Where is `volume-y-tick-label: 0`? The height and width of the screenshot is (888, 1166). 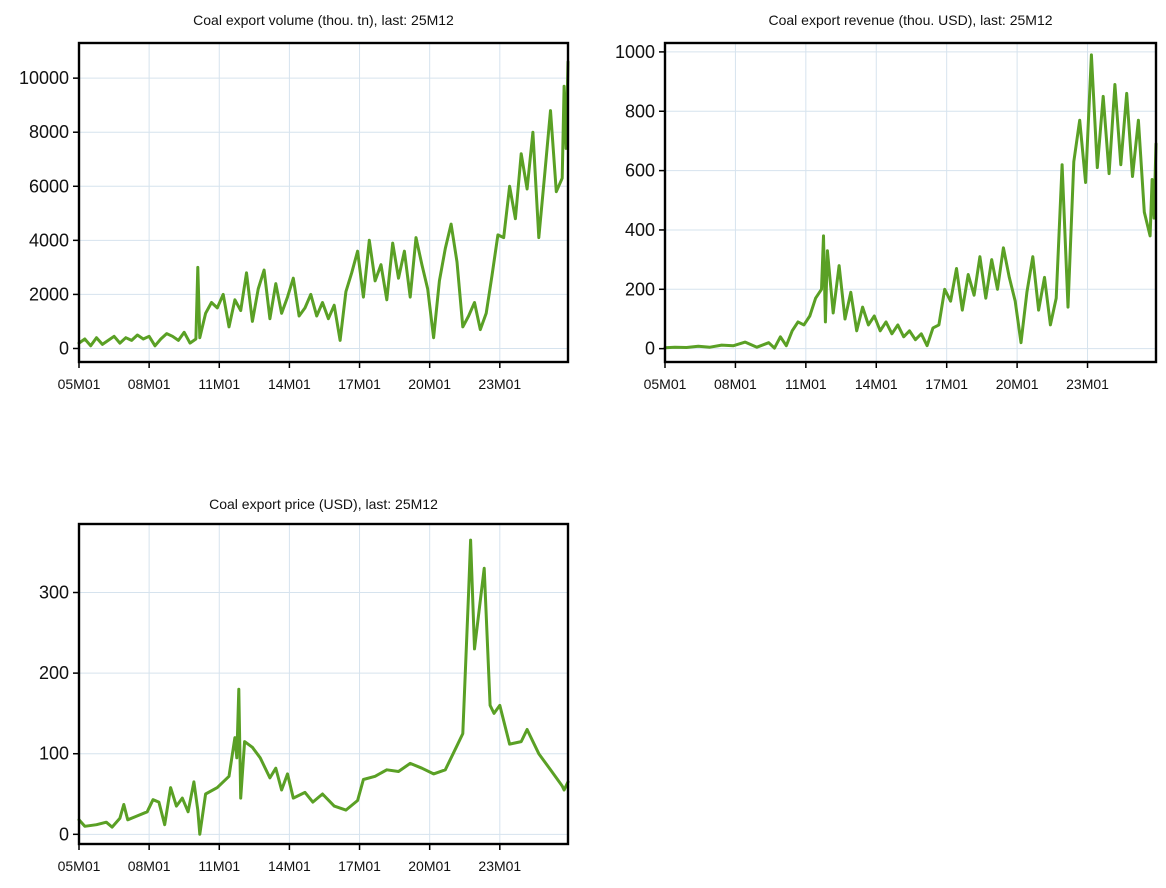 volume-y-tick-label: 0 is located at coordinates (64, 348).